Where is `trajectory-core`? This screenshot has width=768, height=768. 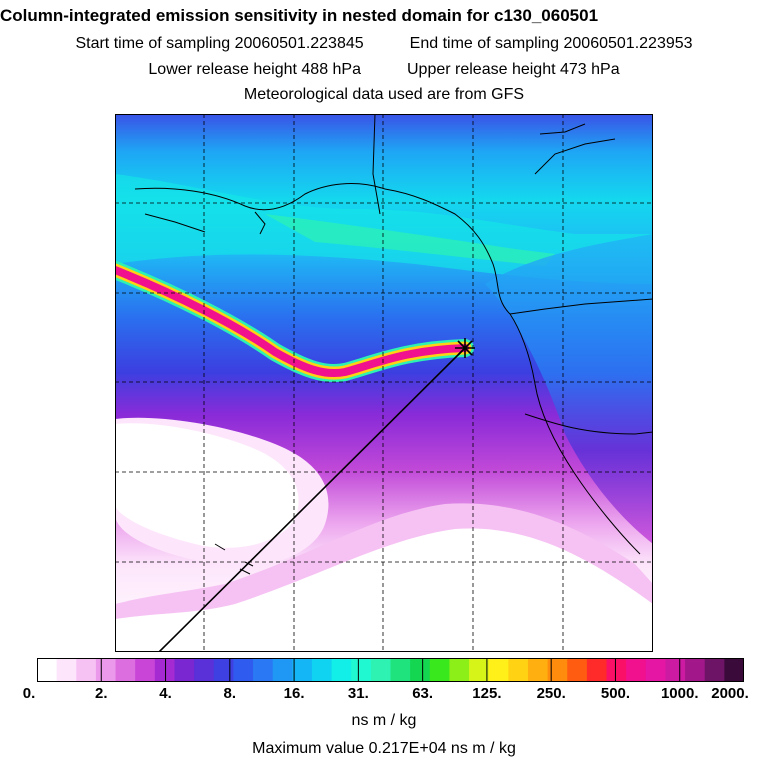 trajectory-core is located at coordinates (292, 322).